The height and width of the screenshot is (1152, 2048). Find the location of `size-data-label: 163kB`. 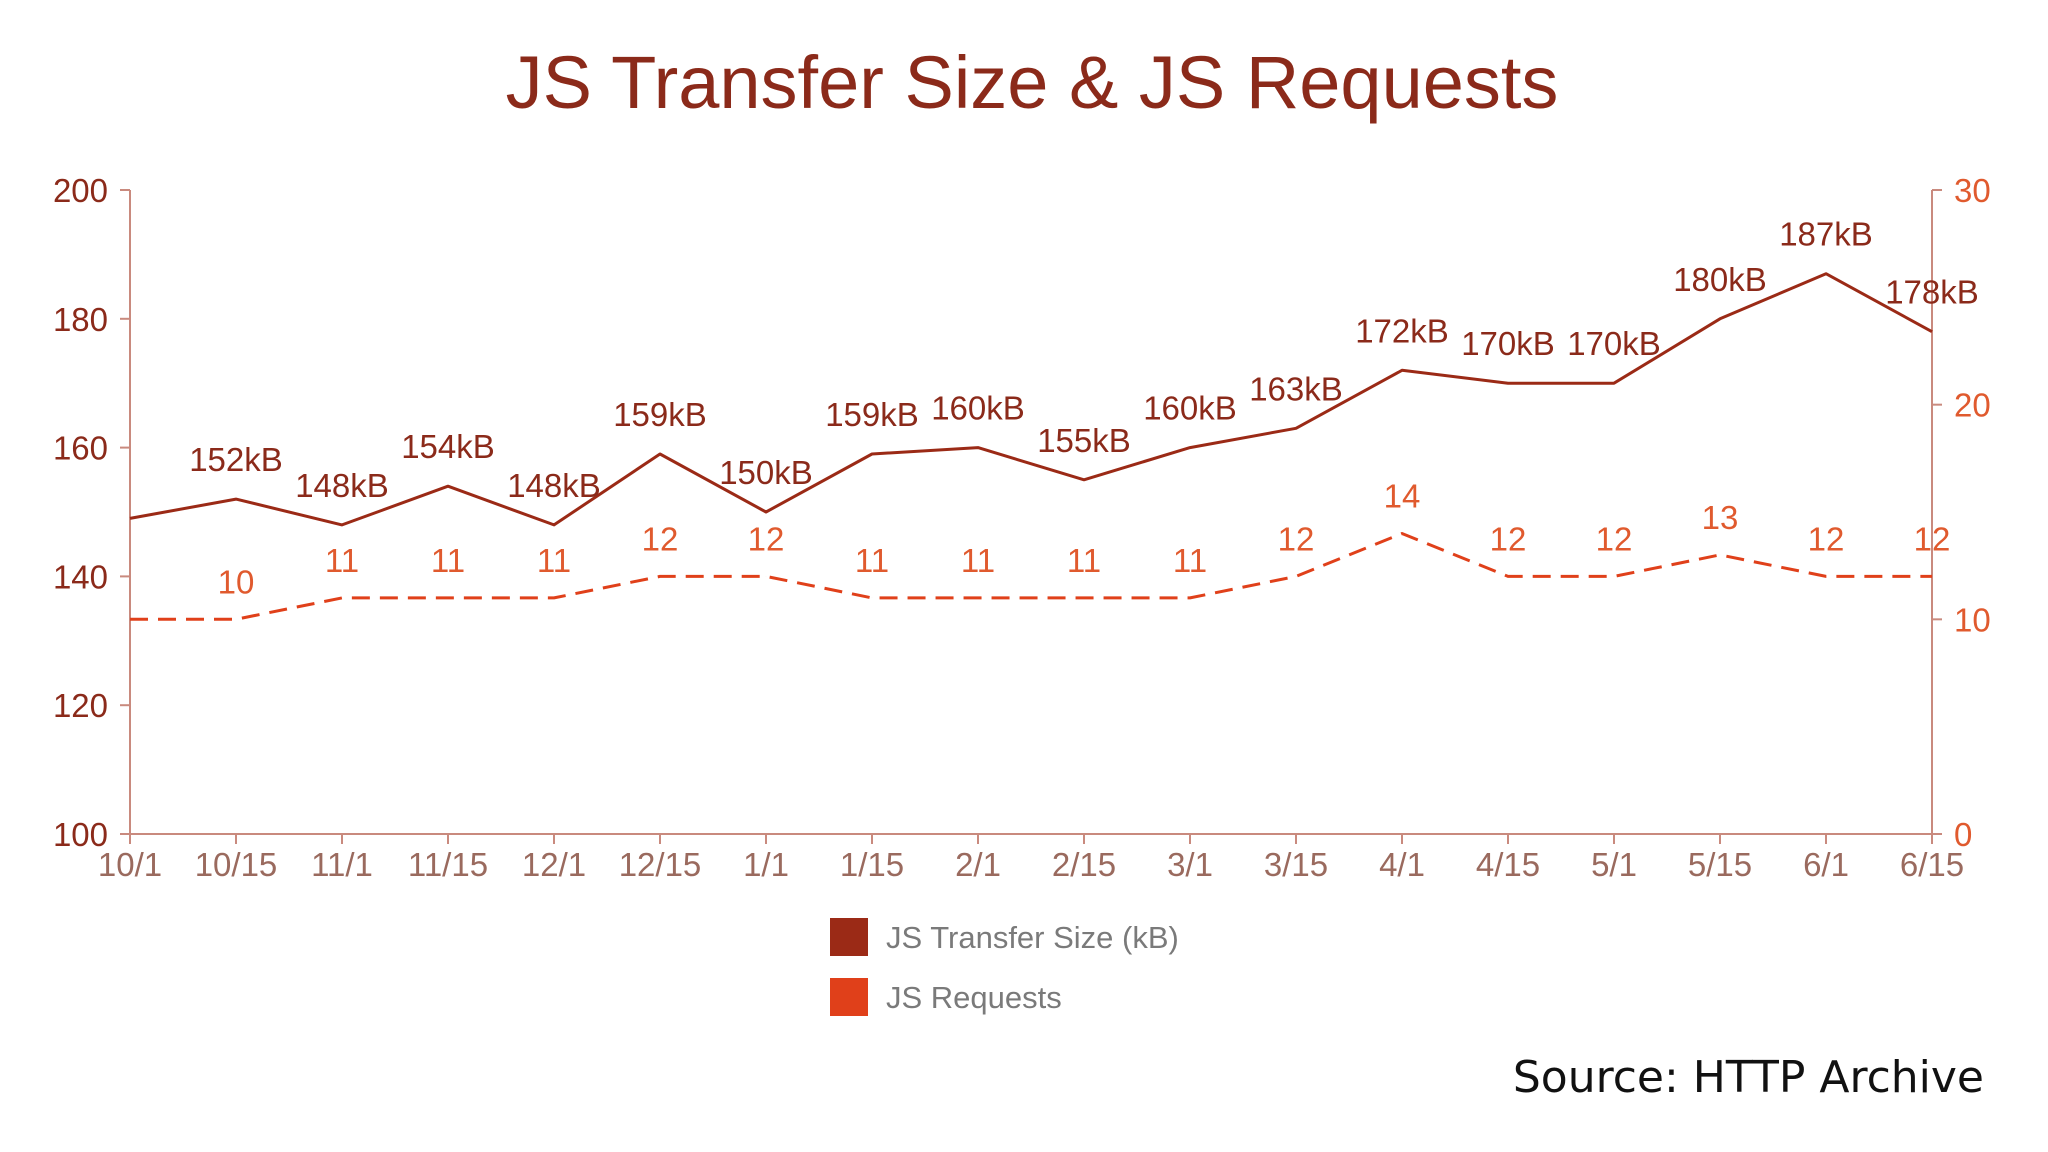

size-data-label: 163kB is located at coordinates (1296, 388).